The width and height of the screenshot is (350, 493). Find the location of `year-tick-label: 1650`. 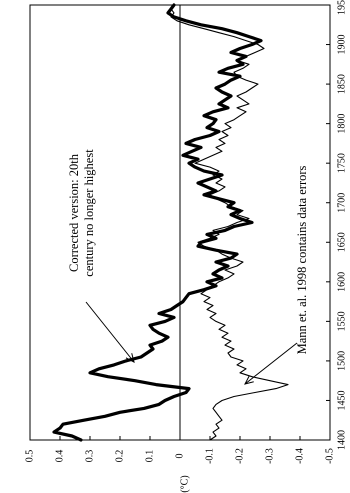

year-tick-label: 1650 is located at coordinates (342, 242).